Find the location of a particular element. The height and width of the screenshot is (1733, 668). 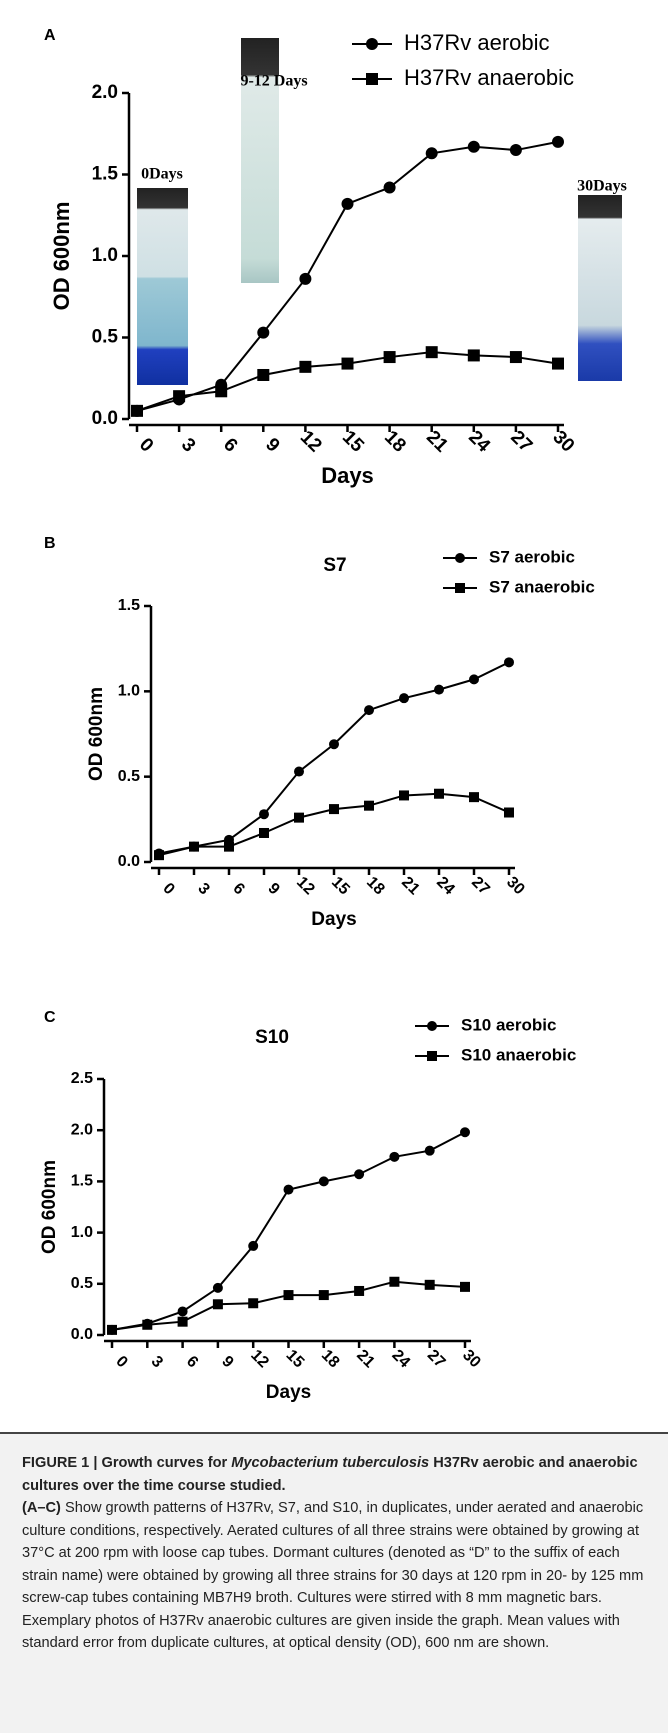

panel-label: C is located at coordinates (50, 1017).